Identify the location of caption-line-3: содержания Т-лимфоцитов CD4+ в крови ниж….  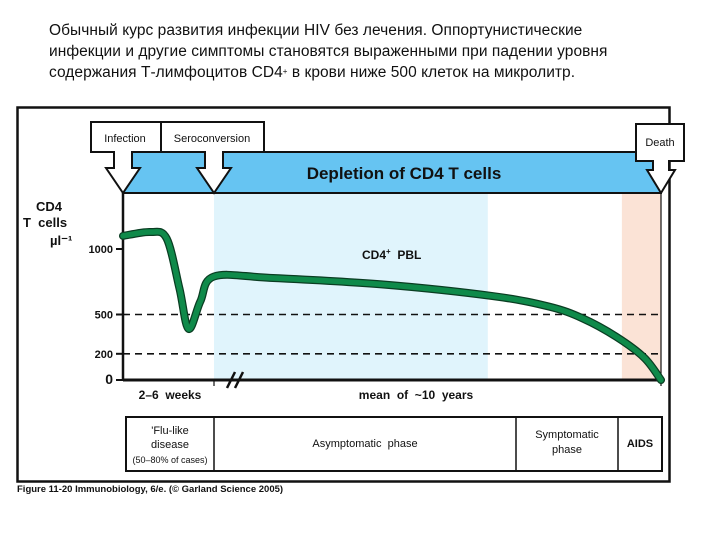
(374, 72).